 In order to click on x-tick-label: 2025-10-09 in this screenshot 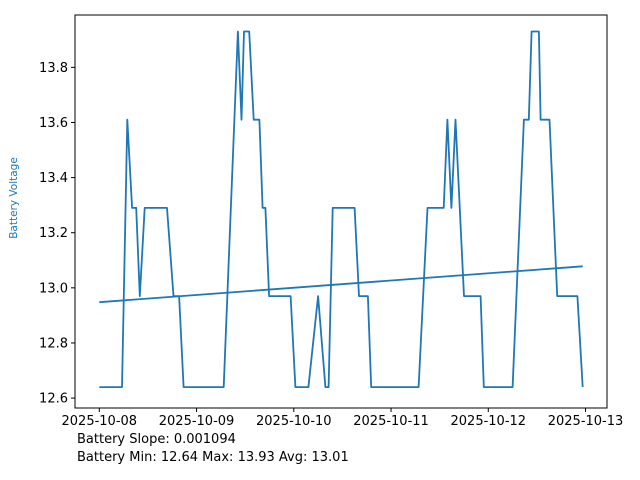, I will do `click(197, 421)`.